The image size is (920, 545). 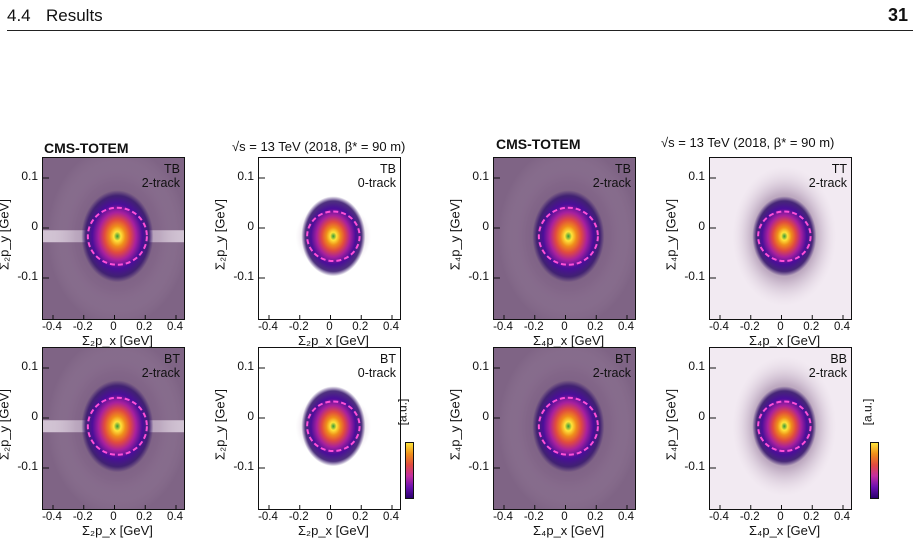 What do you see at coordinates (86, 148) in the screenshot?
I see `experiment-label-left: CMS-TOTEM` at bounding box center [86, 148].